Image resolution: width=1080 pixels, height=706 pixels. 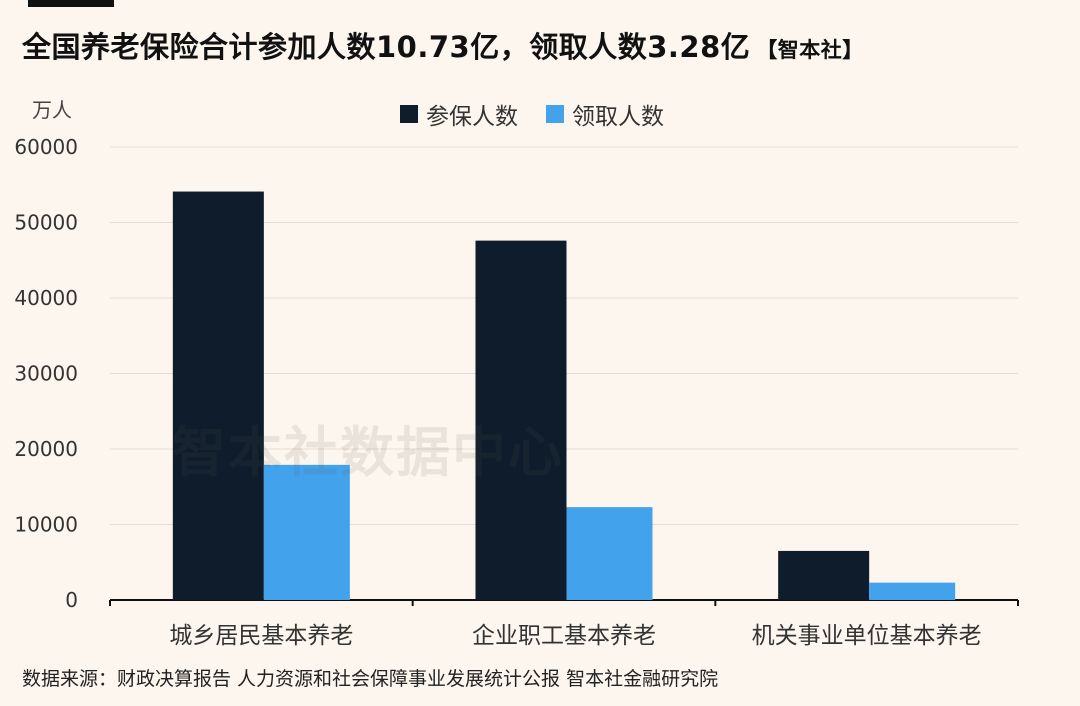 I want to click on y-tick-label-5: 50000, so click(x=46, y=223).